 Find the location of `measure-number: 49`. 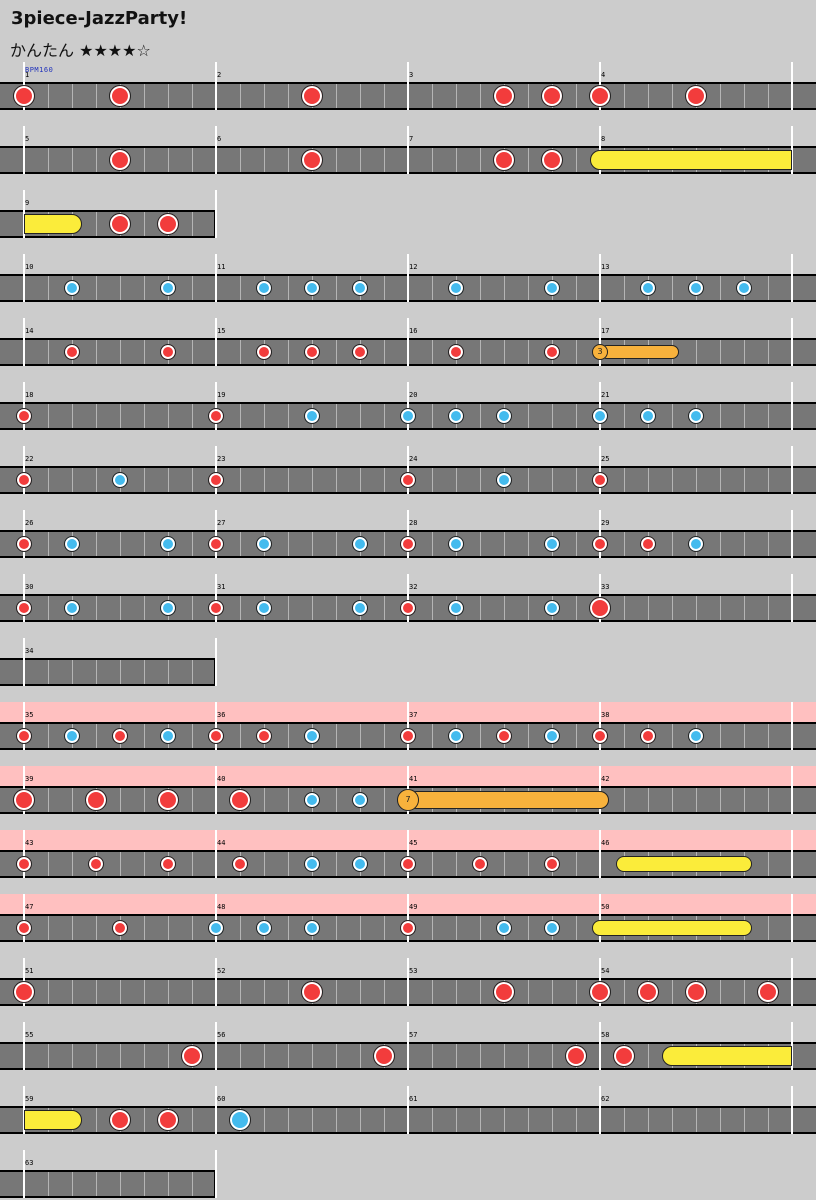

measure-number: 49 is located at coordinates (413, 907).